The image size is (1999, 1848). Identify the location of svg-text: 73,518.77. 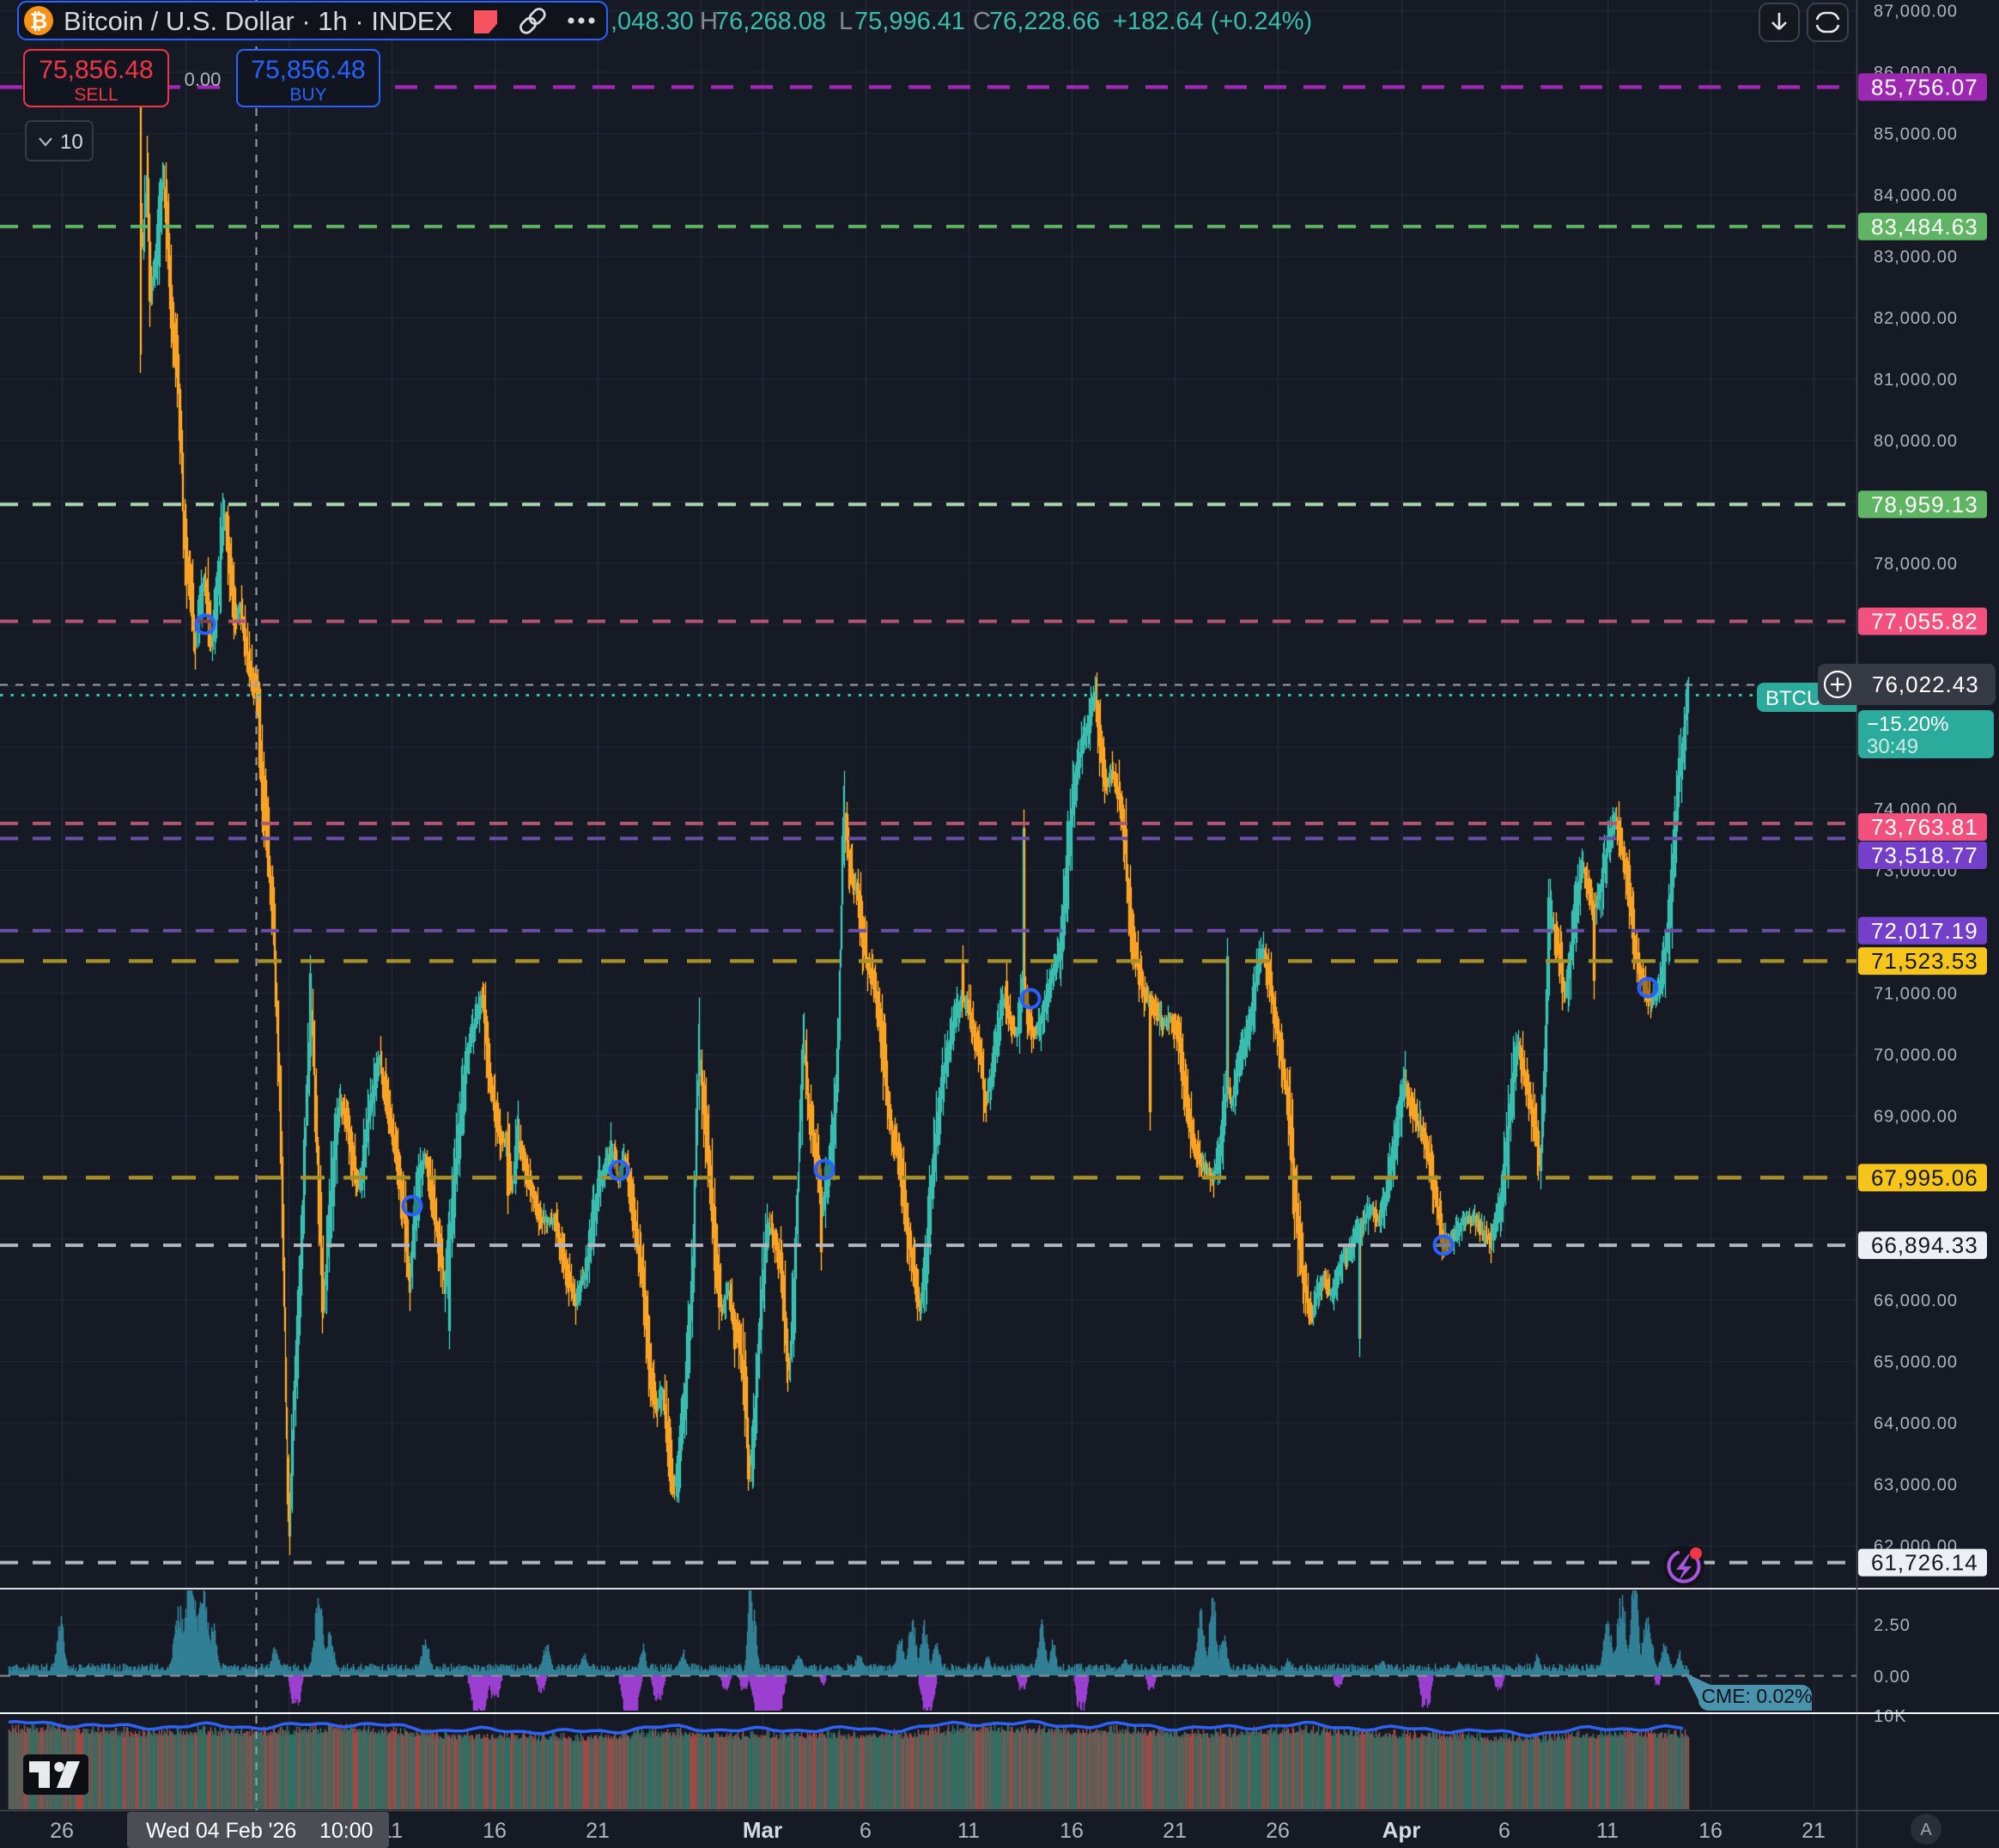
(1924, 855).